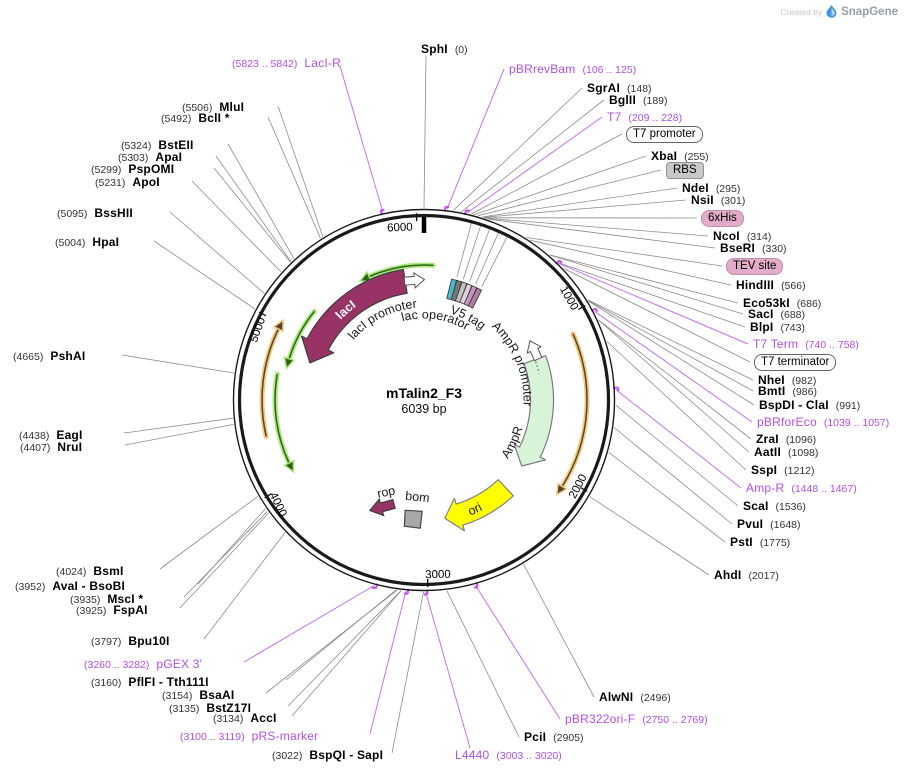  I want to click on snapgene-logo-icon, so click(831, 11).